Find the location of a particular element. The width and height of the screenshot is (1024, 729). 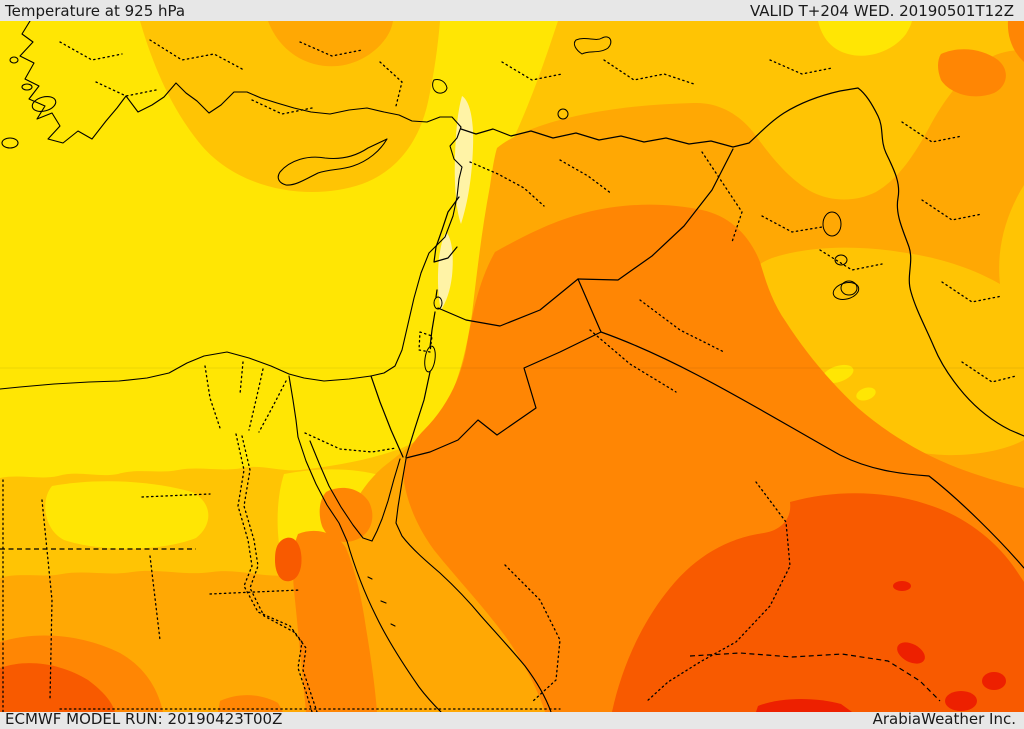

region-red-bottom-strip is located at coordinates (804, 705).